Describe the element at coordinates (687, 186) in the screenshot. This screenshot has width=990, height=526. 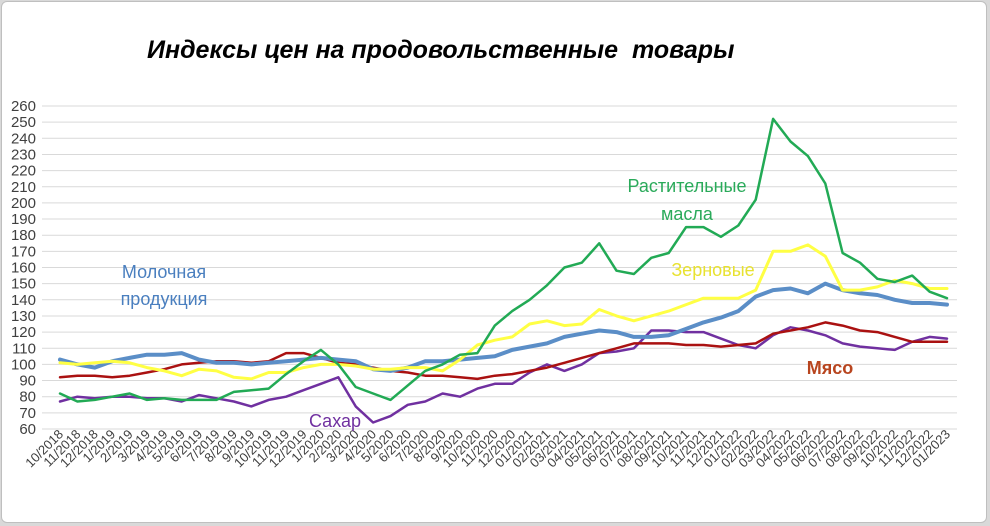
I see `annotation-label: Растительные` at that location.